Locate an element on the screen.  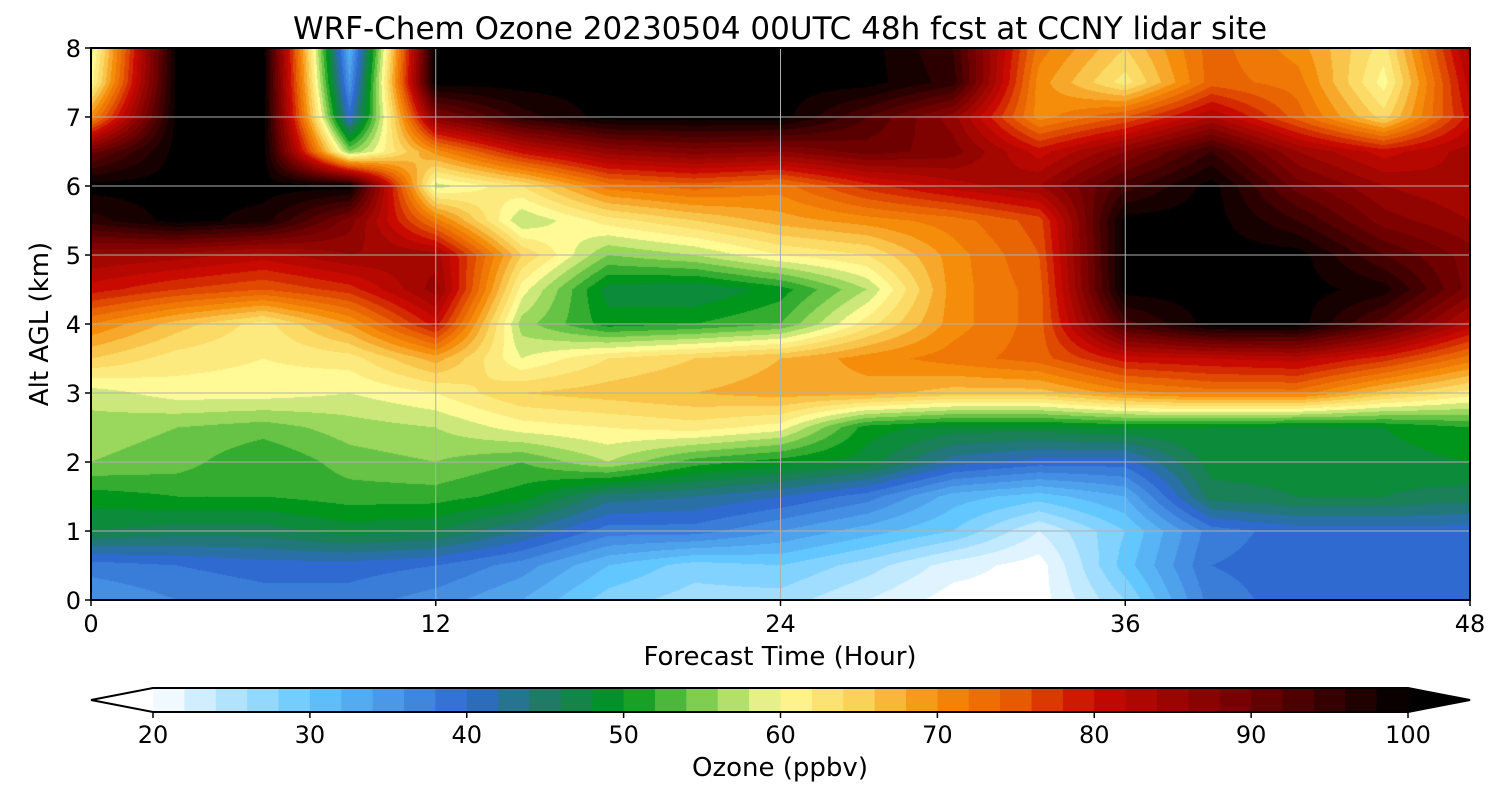
y-tick-label: 2 is located at coordinates (73, 463).